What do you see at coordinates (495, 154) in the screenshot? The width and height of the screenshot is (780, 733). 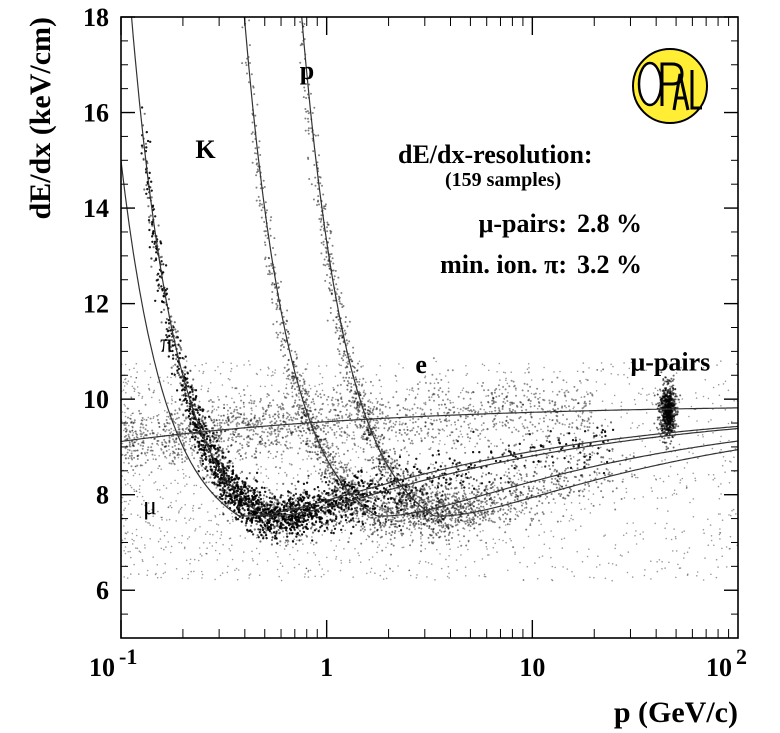 I see `resolution-title: dE/dx-resolution:` at bounding box center [495, 154].